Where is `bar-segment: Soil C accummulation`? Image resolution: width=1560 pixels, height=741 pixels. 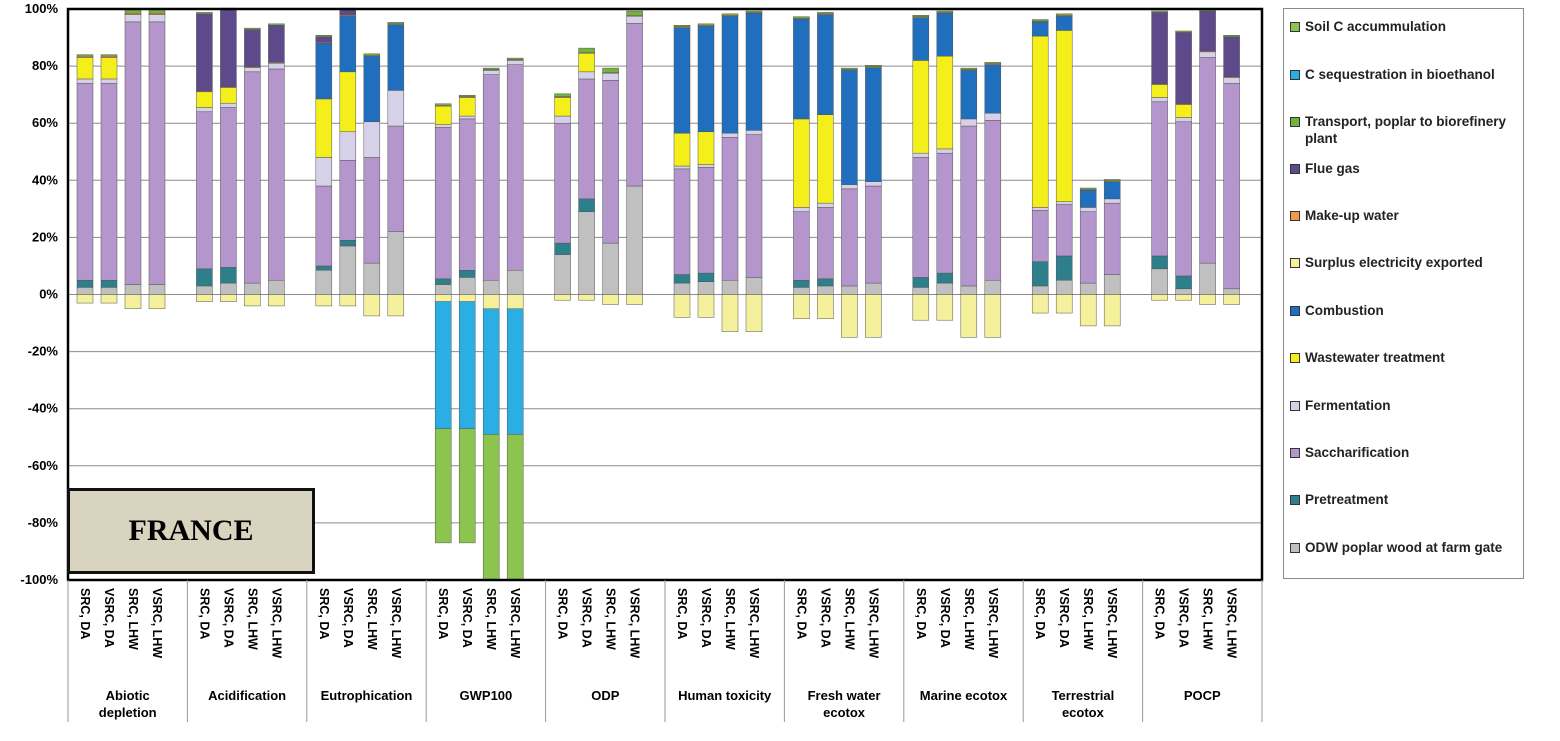
bar-segment: Soil C accummulation is located at coordinates (491, 507).